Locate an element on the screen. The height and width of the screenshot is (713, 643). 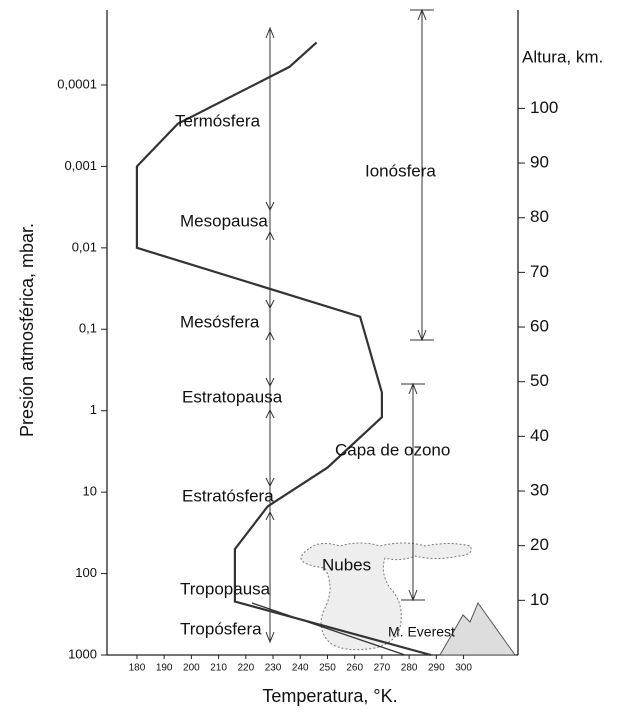
annotation: Ionósfera is located at coordinates (400, 170).